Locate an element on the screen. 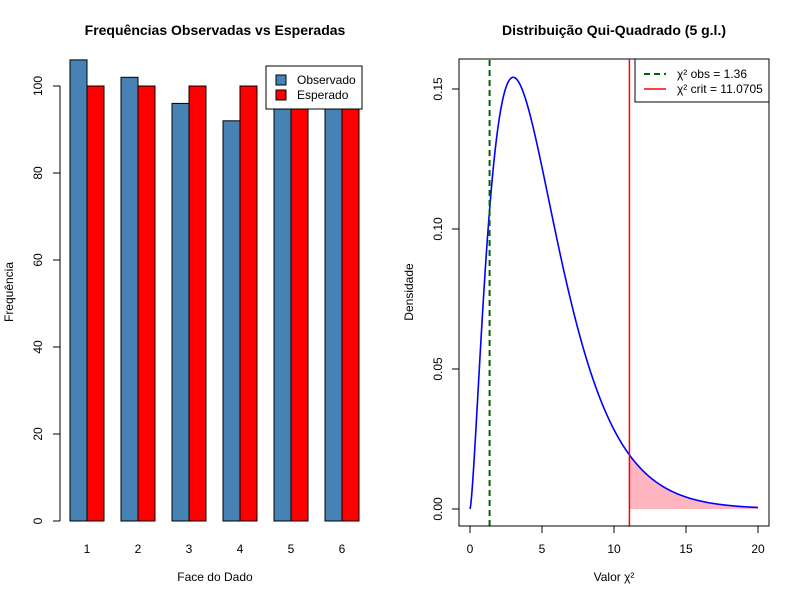 Image resolution: width=800 pixels, height=600 pixels. legend-label-0: χ² obs = 1.36 is located at coordinates (712, 74).